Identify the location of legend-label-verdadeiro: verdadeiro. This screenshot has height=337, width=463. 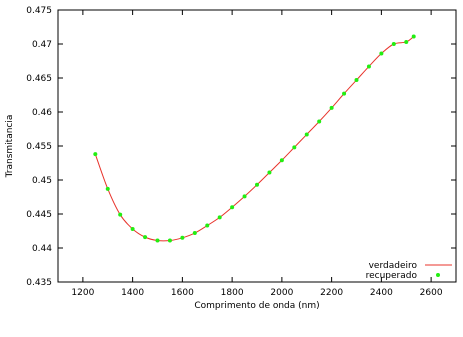
(393, 266).